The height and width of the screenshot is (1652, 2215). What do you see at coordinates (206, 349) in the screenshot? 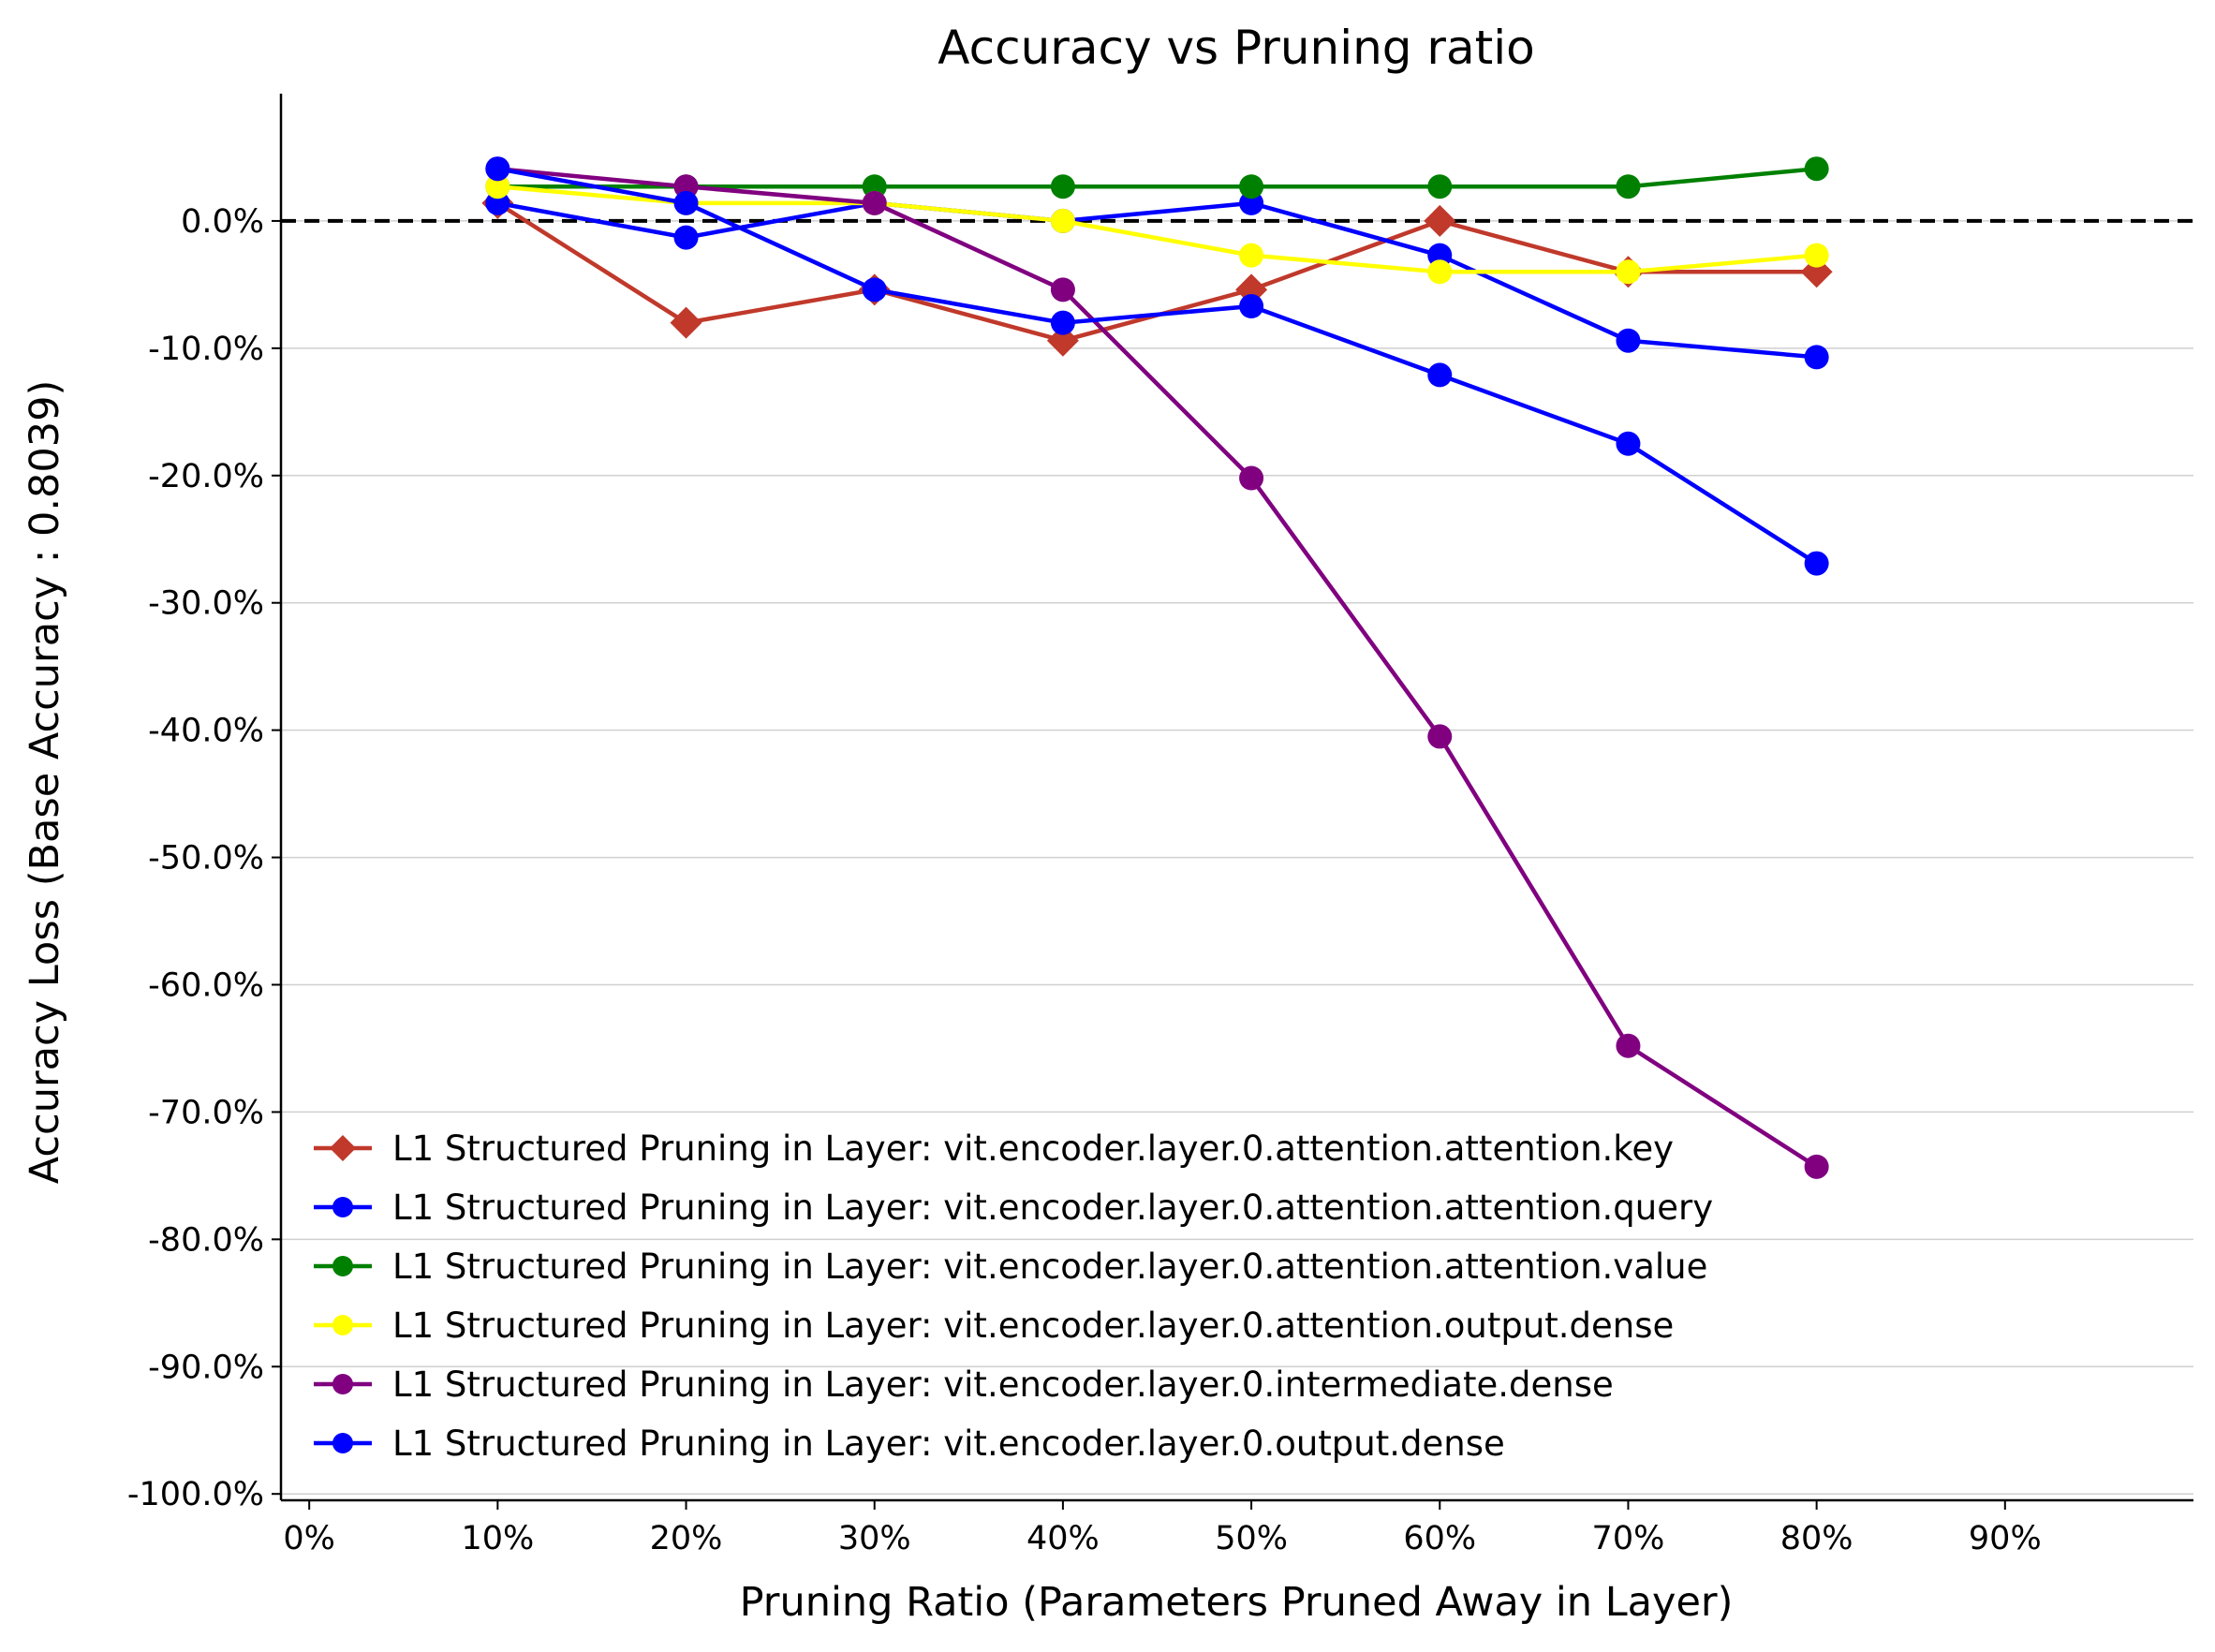
I see `y-tick-label: -10.0%` at bounding box center [206, 349].